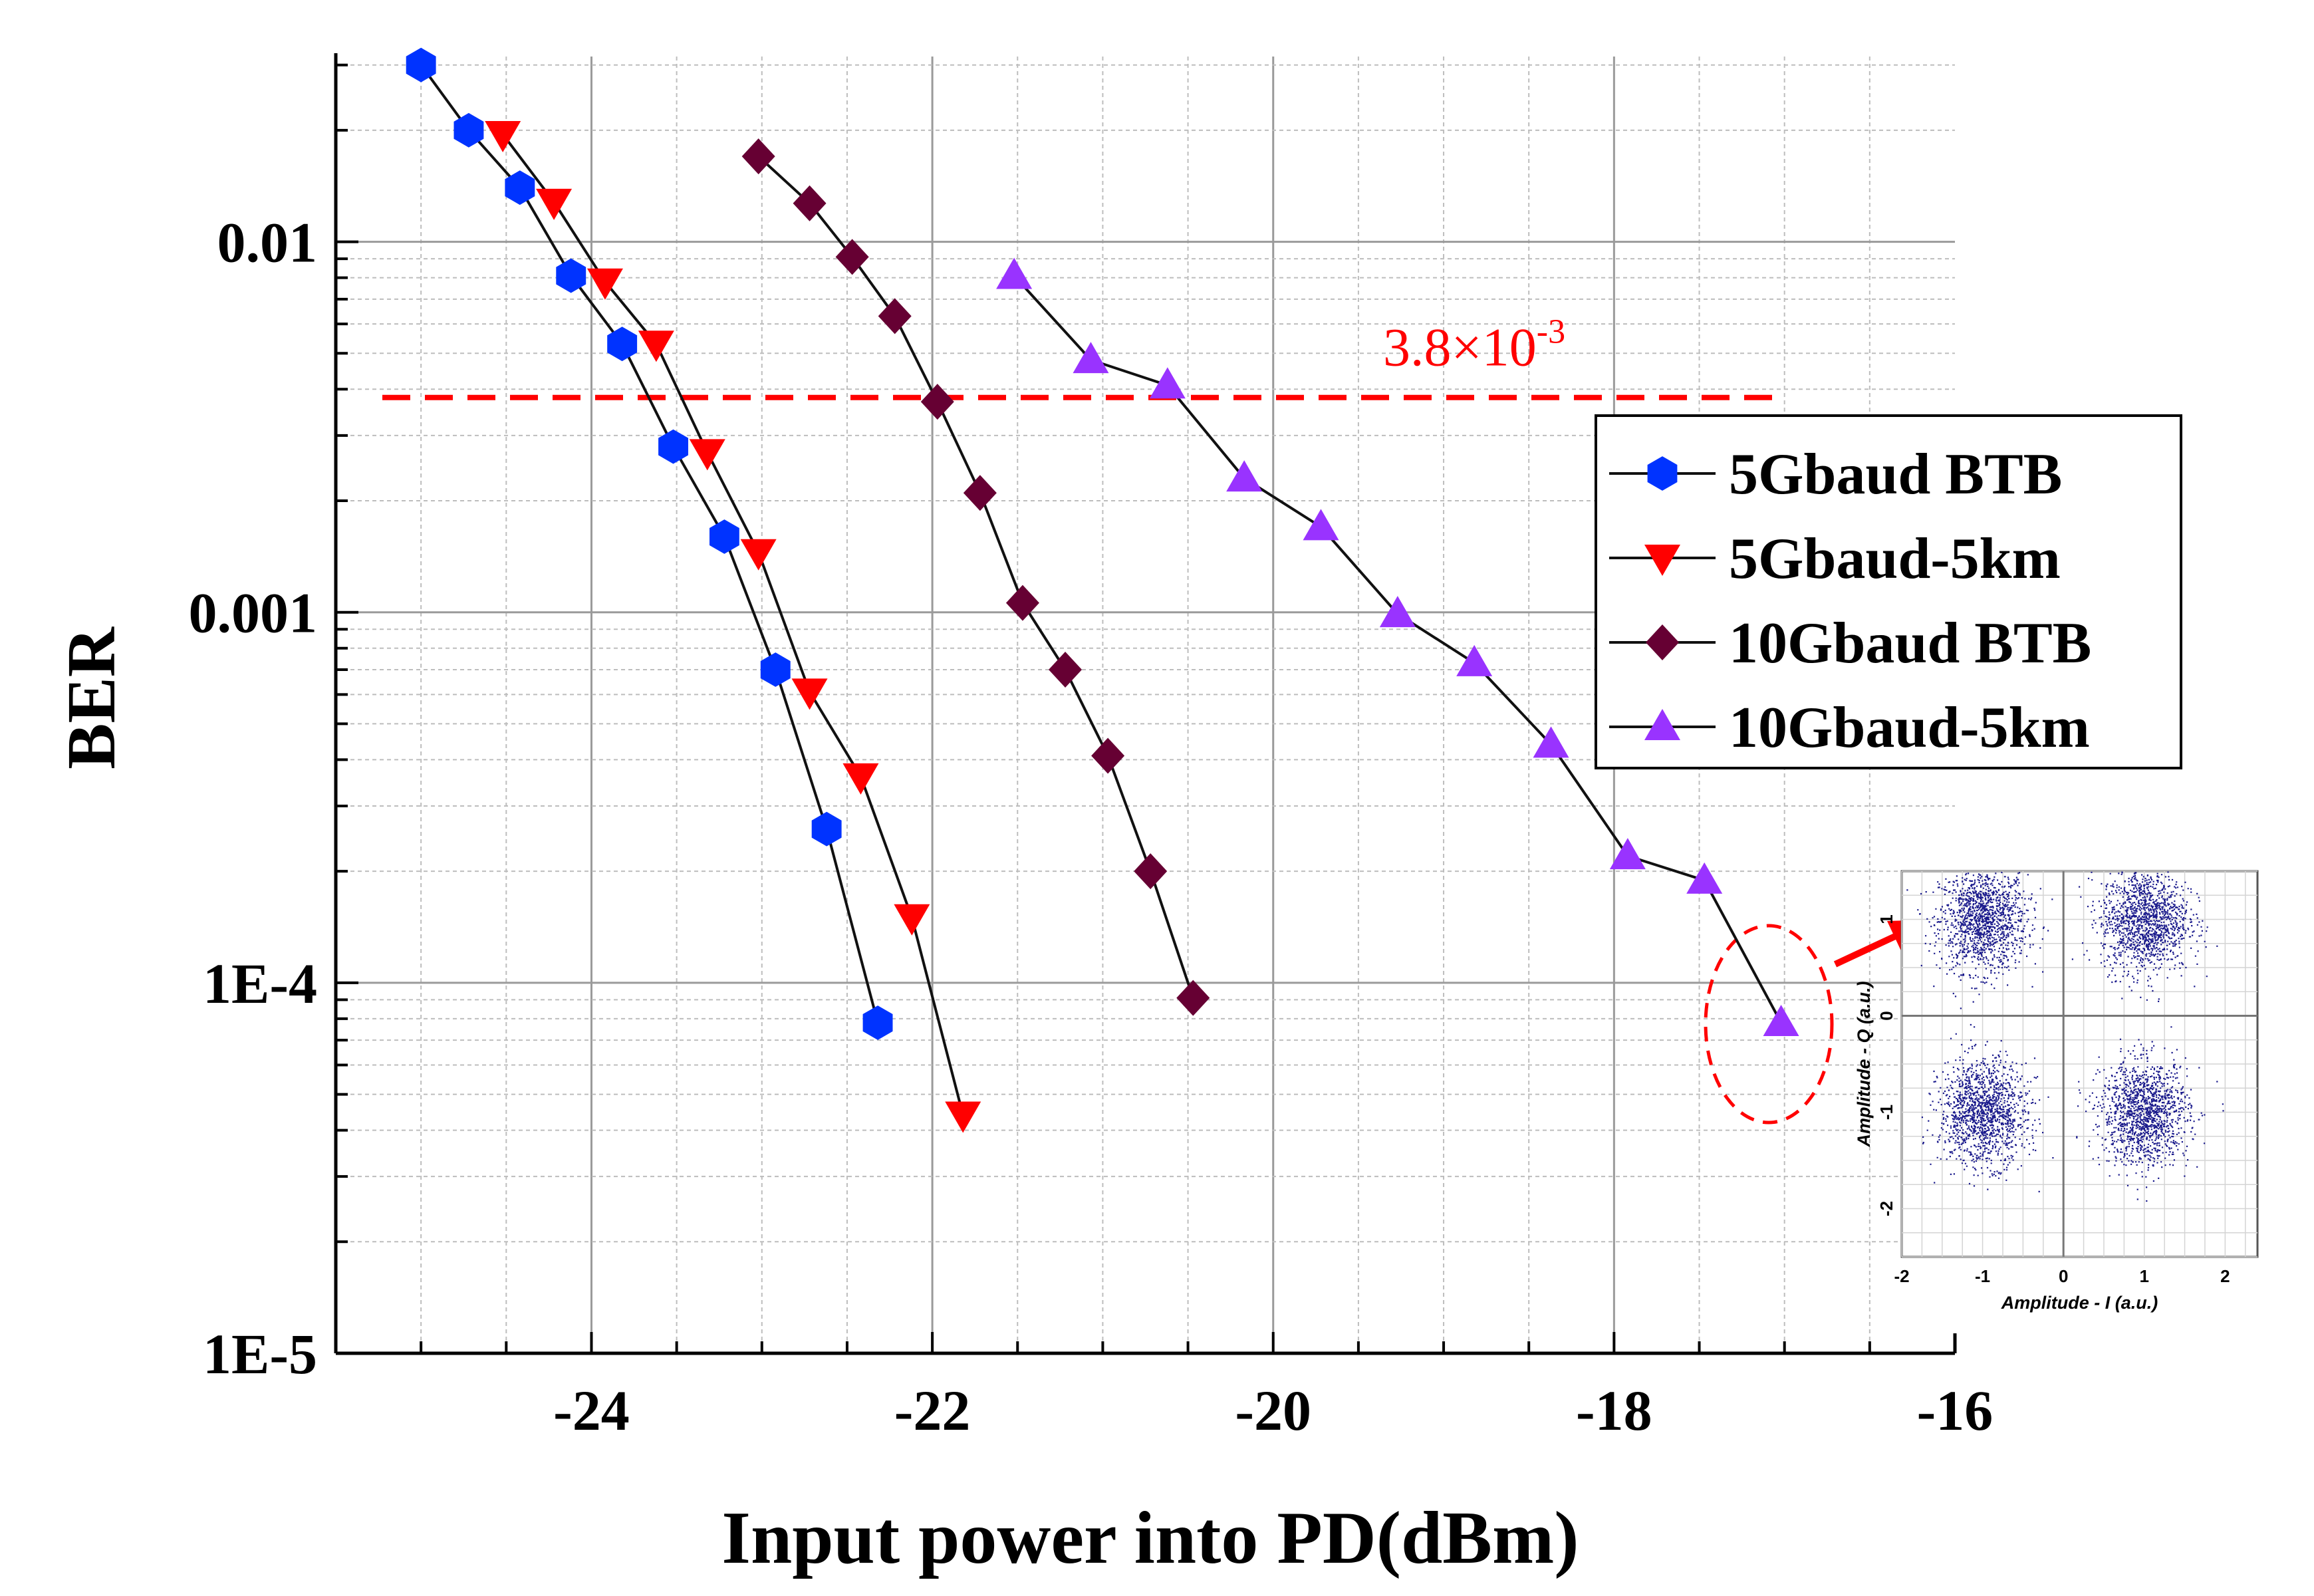 Image resolution: width=2314 pixels, height=1596 pixels. I want to click on series-line-5gbaud-btb, so click(650, 543).